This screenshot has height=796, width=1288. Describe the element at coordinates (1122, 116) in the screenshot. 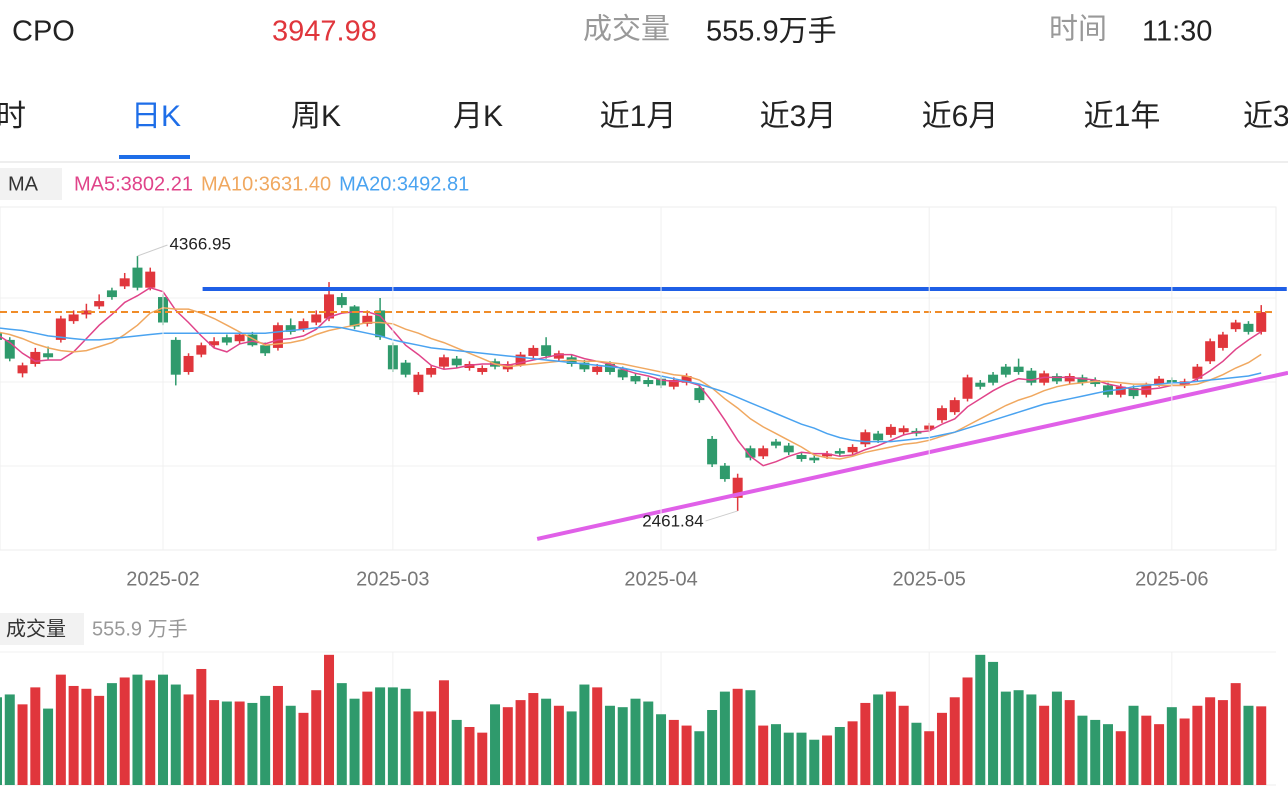

I see `tab: 近1年` at that location.